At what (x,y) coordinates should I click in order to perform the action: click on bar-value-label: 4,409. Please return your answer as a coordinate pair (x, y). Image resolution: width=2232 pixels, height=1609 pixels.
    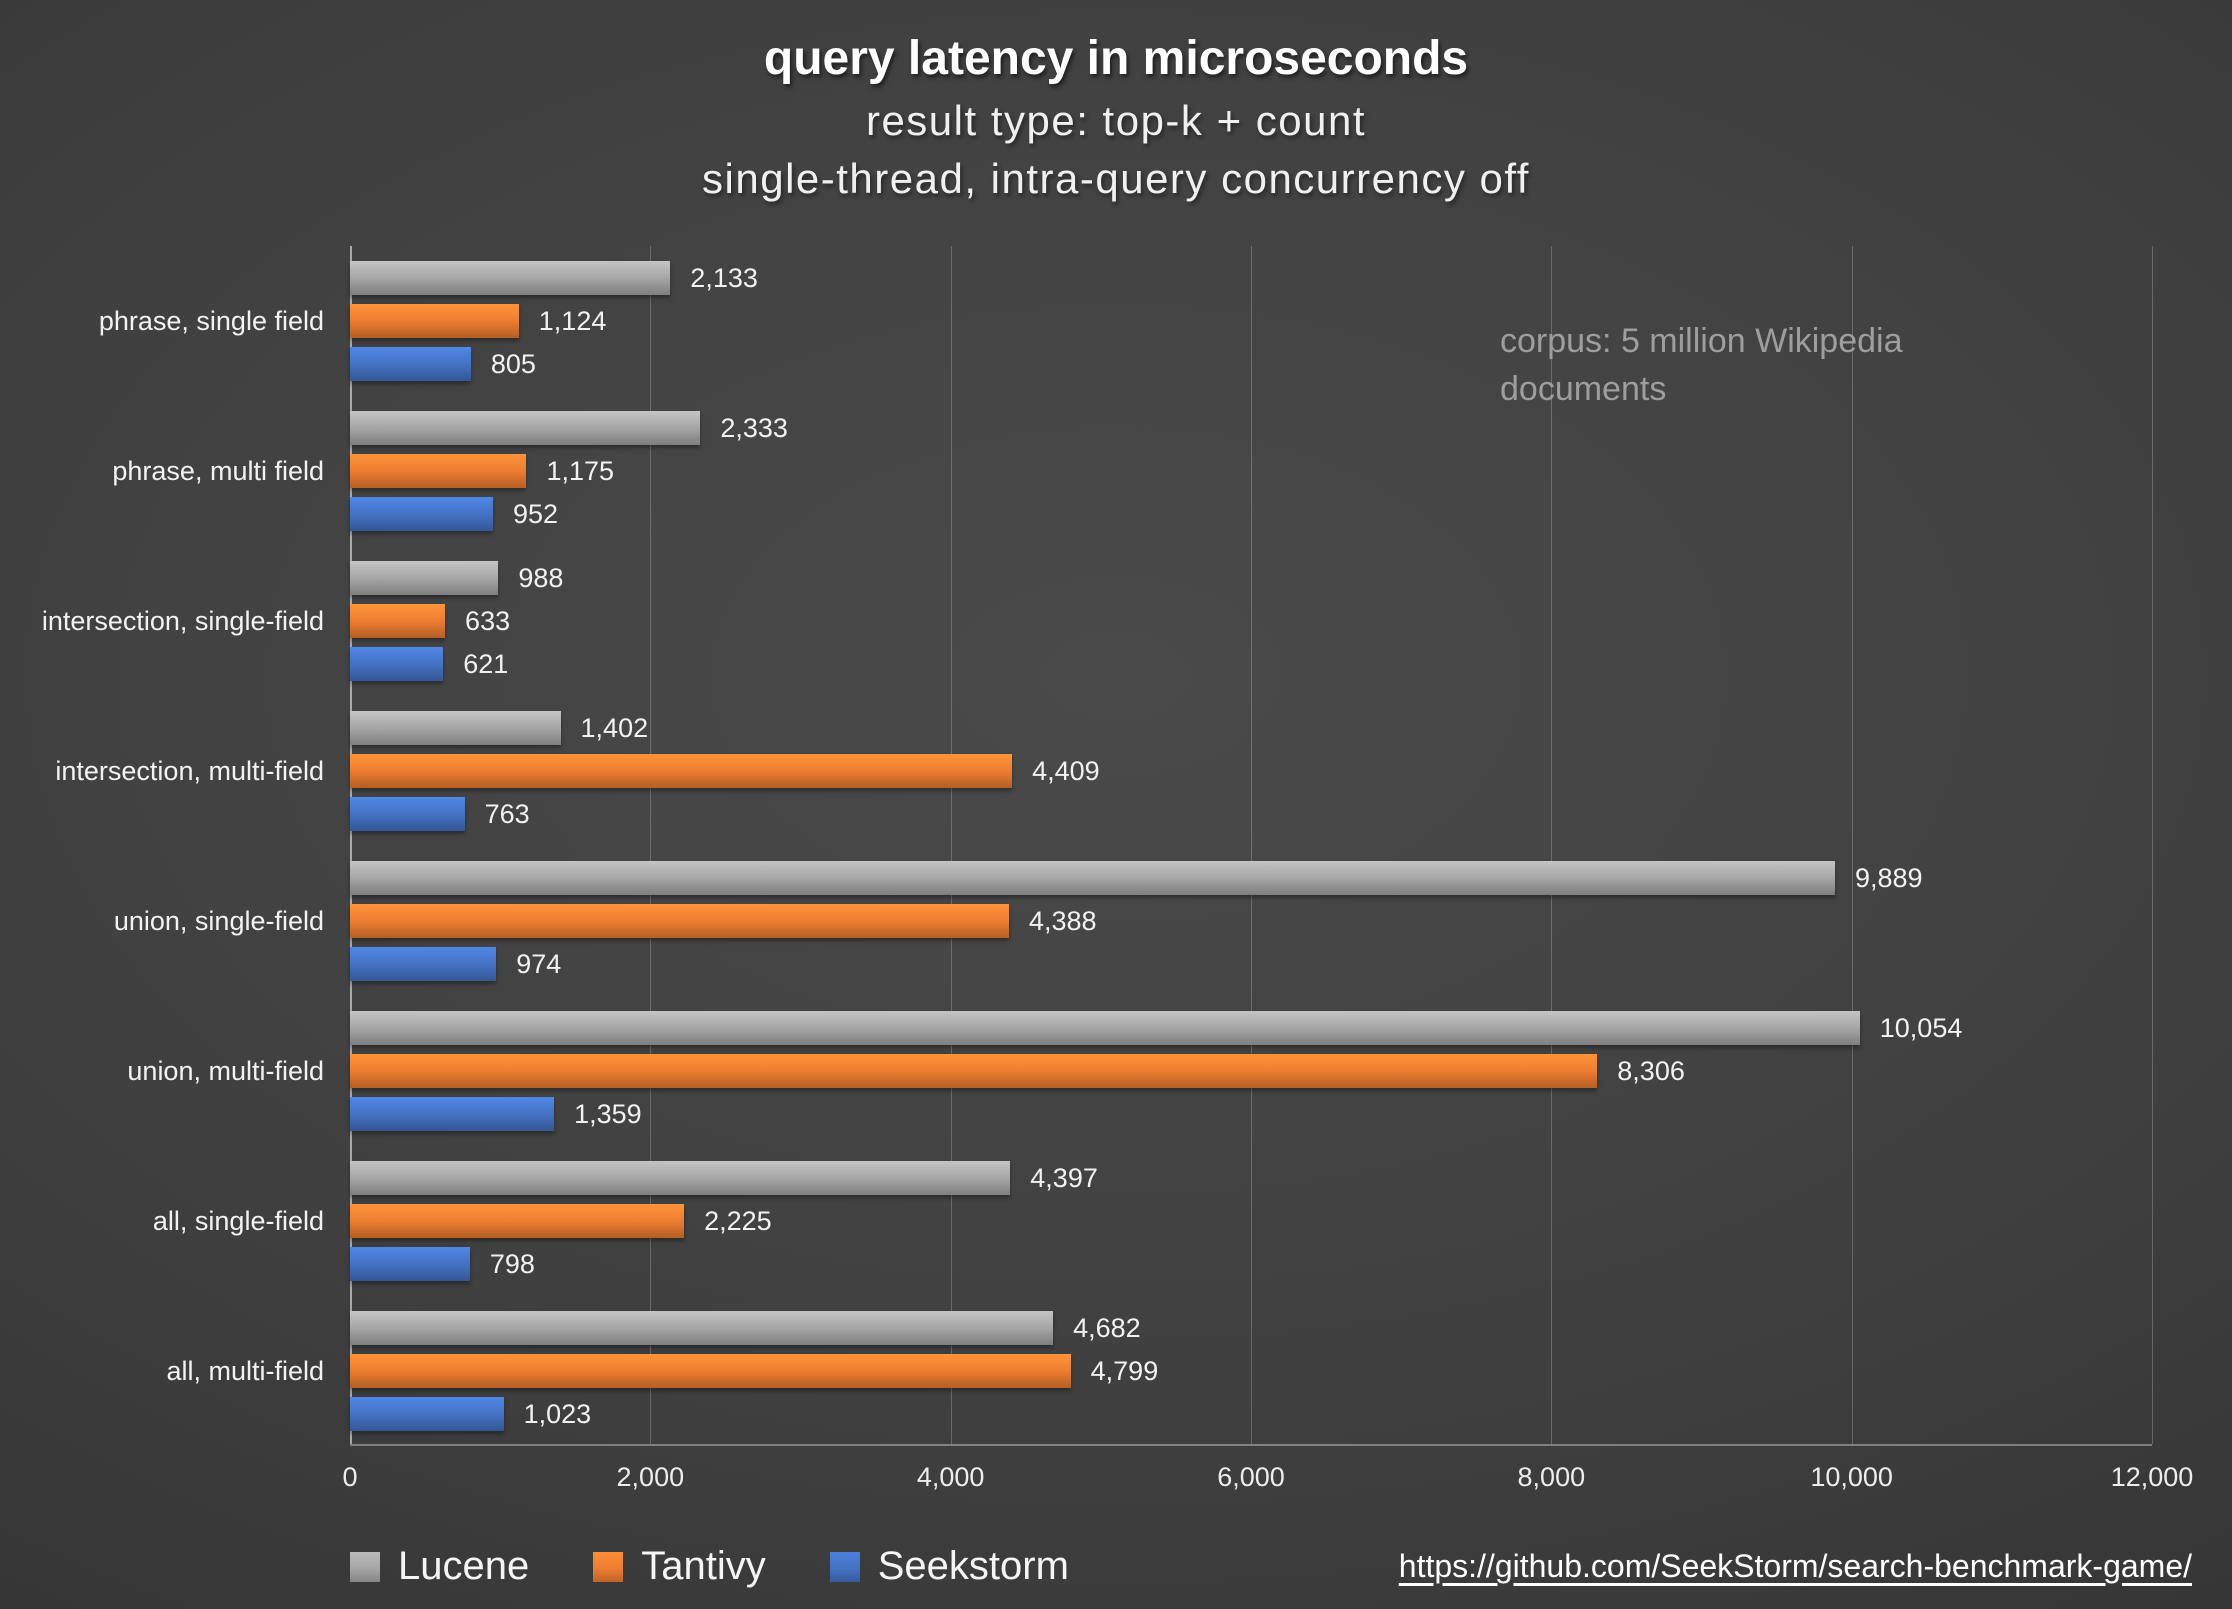
    Looking at the image, I should click on (1066, 770).